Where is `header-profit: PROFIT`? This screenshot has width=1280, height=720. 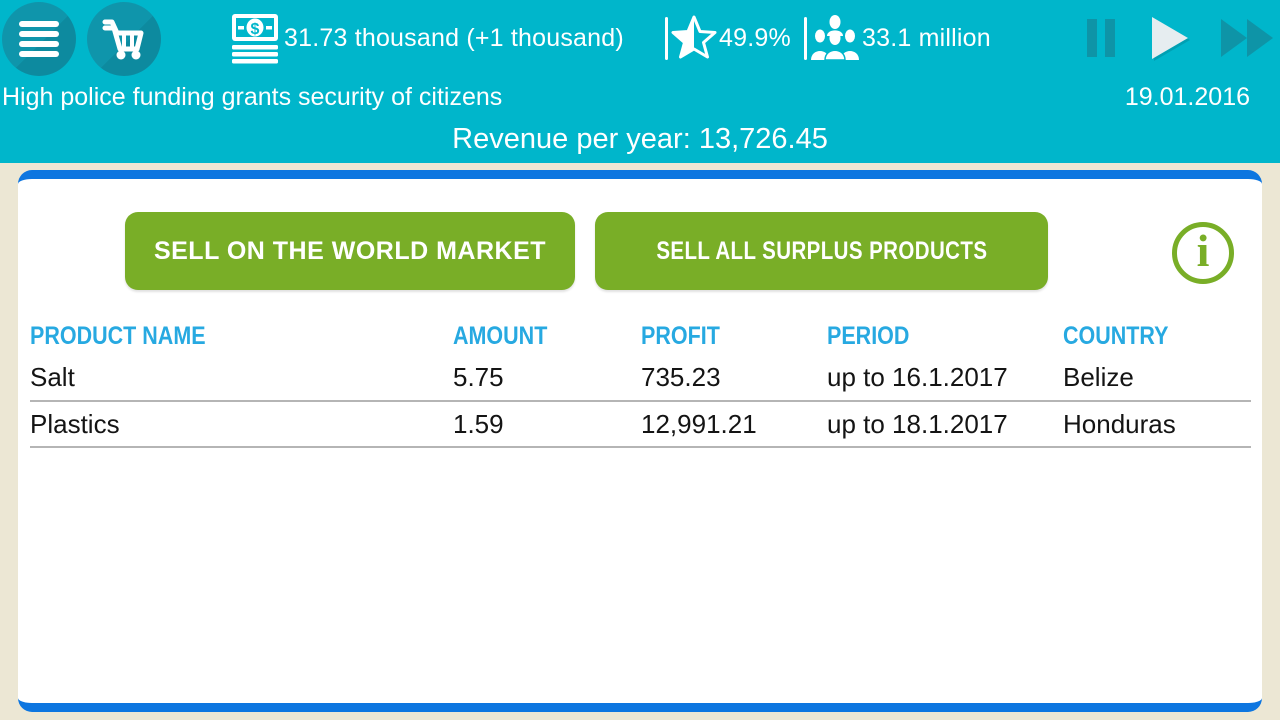
header-profit: PROFIT is located at coordinates (680, 335).